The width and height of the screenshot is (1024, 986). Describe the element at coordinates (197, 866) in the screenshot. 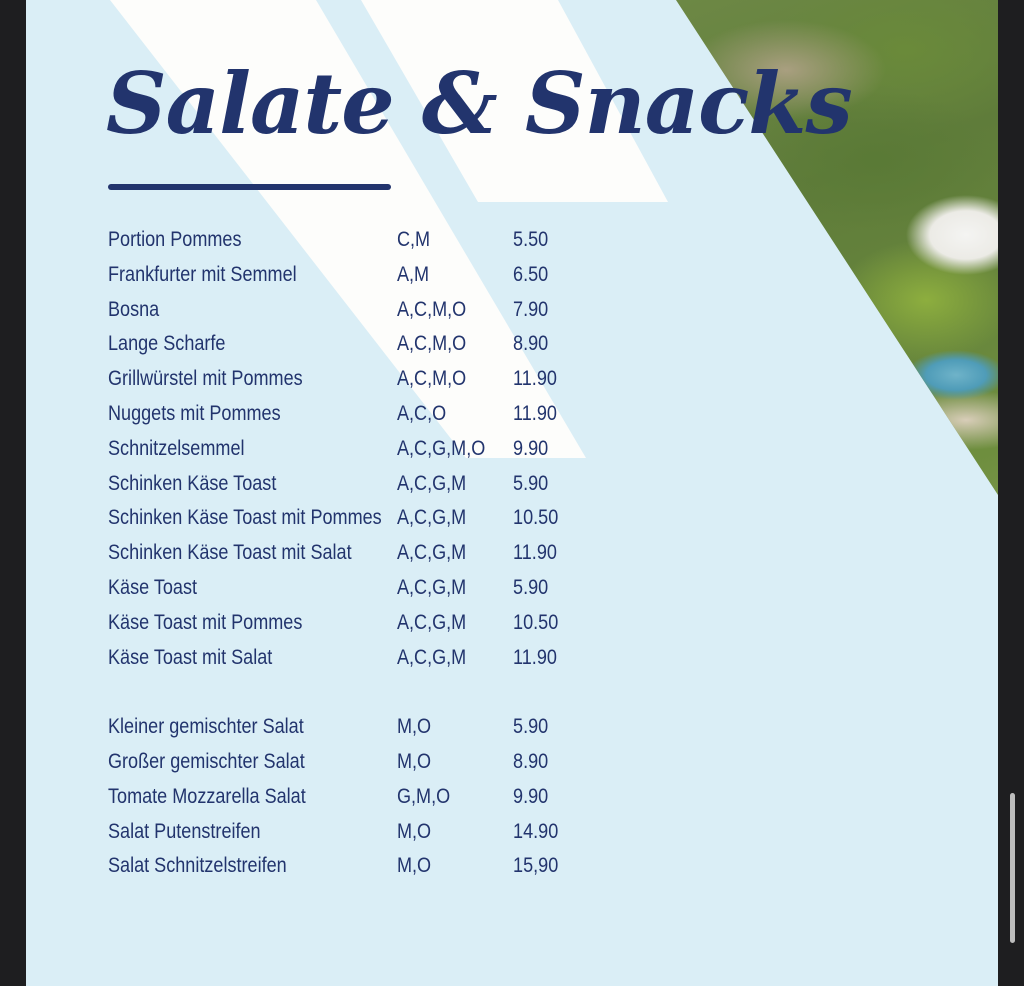

I see `item-name: Salat Schnitzelstreifen` at that location.